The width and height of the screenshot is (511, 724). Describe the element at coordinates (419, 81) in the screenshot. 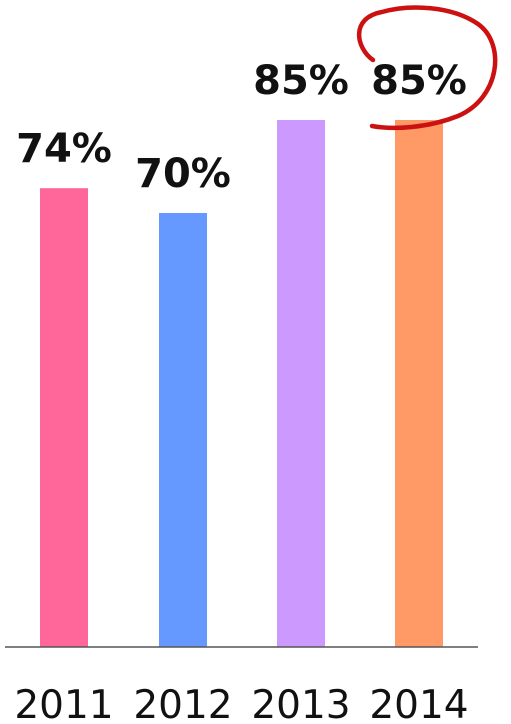

I see `data-label-2014: 85%` at that location.